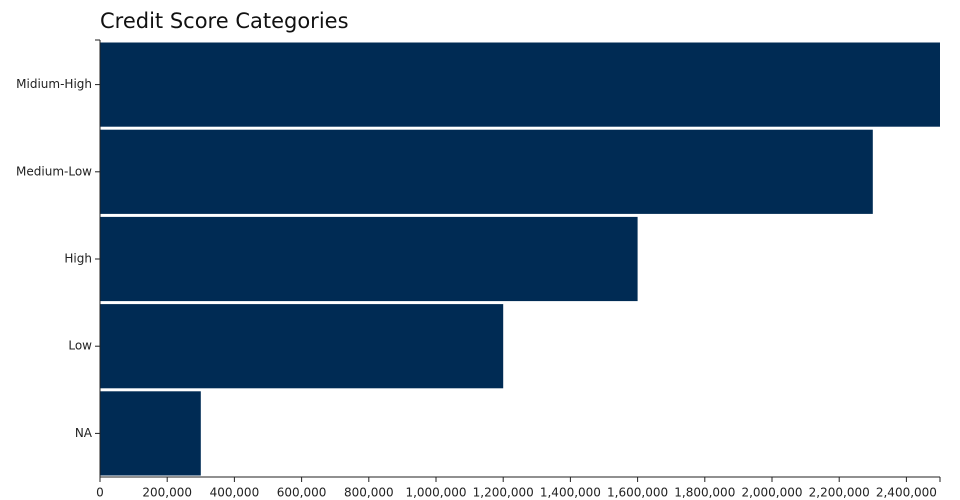 Image resolution: width=960 pixels, height=500 pixels. What do you see at coordinates (704, 493) in the screenshot?
I see `x-tick-label: 1,800,000` at bounding box center [704, 493].